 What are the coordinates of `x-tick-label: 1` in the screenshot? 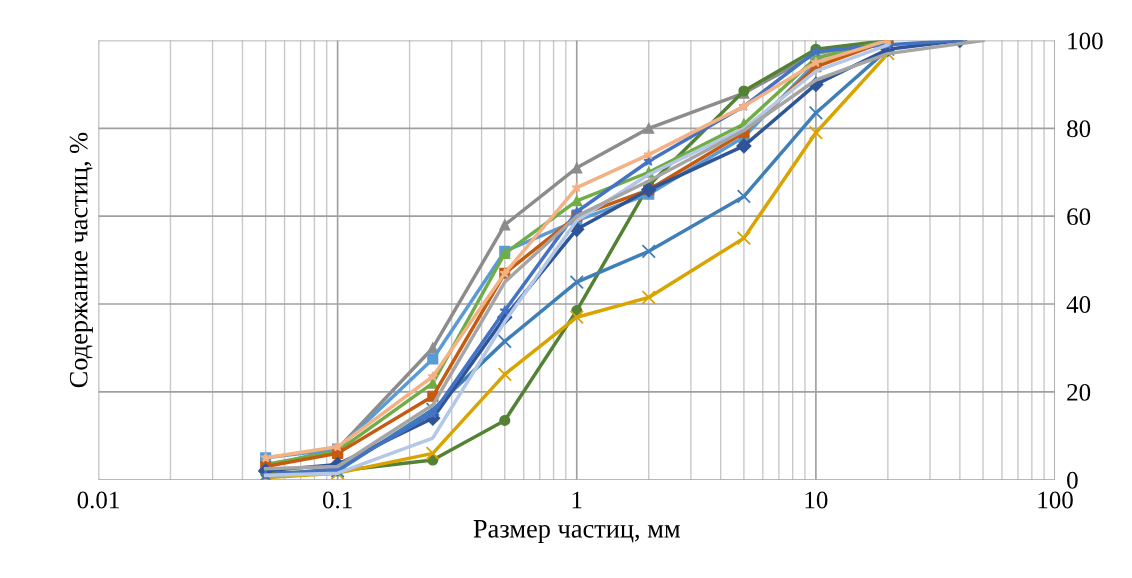 It's located at (577, 500).